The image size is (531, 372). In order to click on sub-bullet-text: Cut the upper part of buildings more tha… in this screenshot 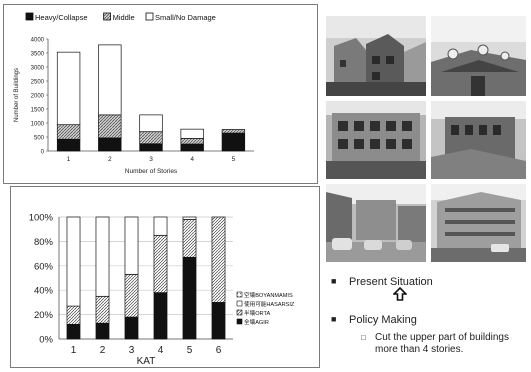, I will do `click(442, 343)`.